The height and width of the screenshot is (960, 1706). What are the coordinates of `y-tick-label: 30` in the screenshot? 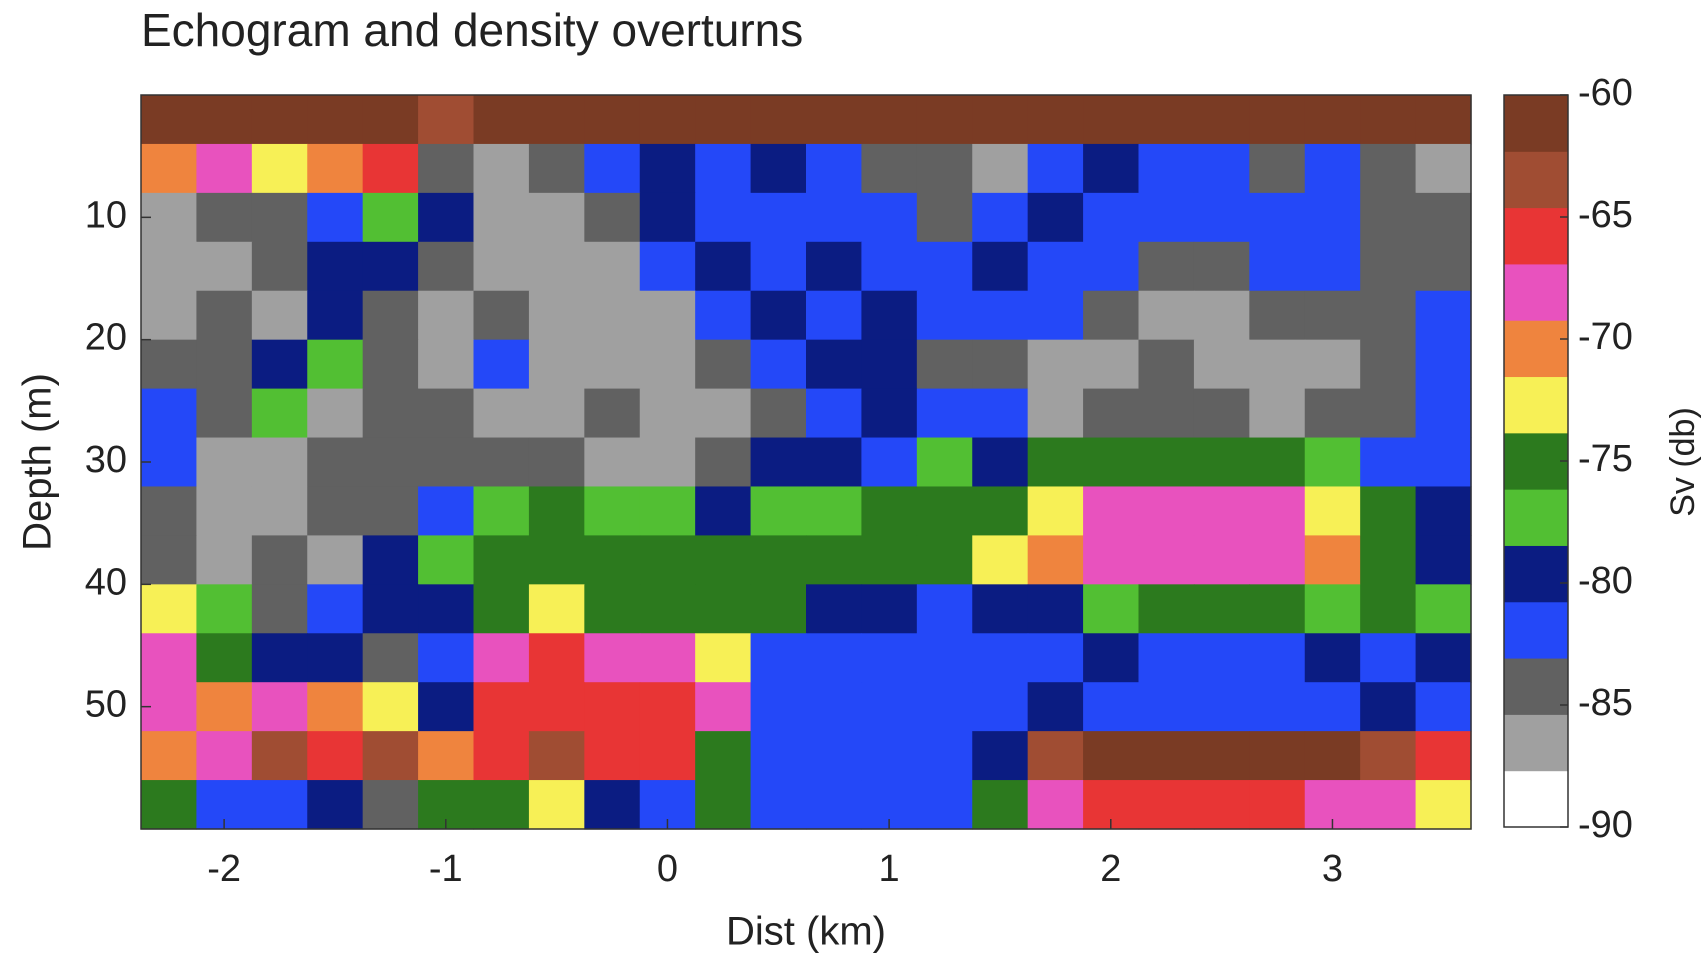 It's located at (106, 460).